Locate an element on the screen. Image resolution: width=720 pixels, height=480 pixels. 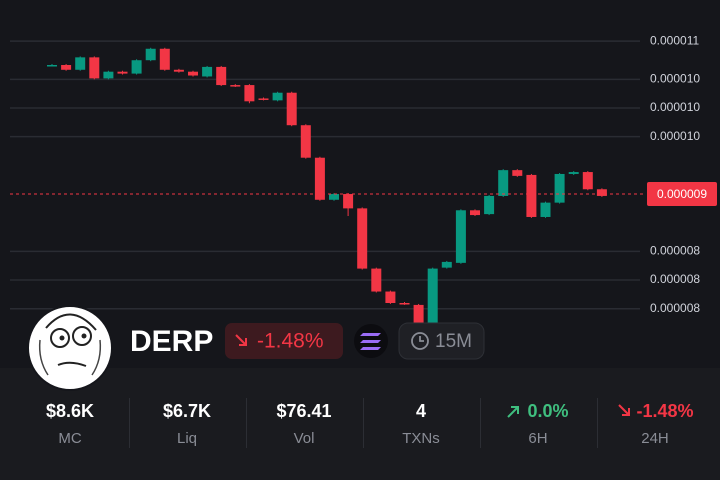
stat-label: Liq is located at coordinates (187, 438).